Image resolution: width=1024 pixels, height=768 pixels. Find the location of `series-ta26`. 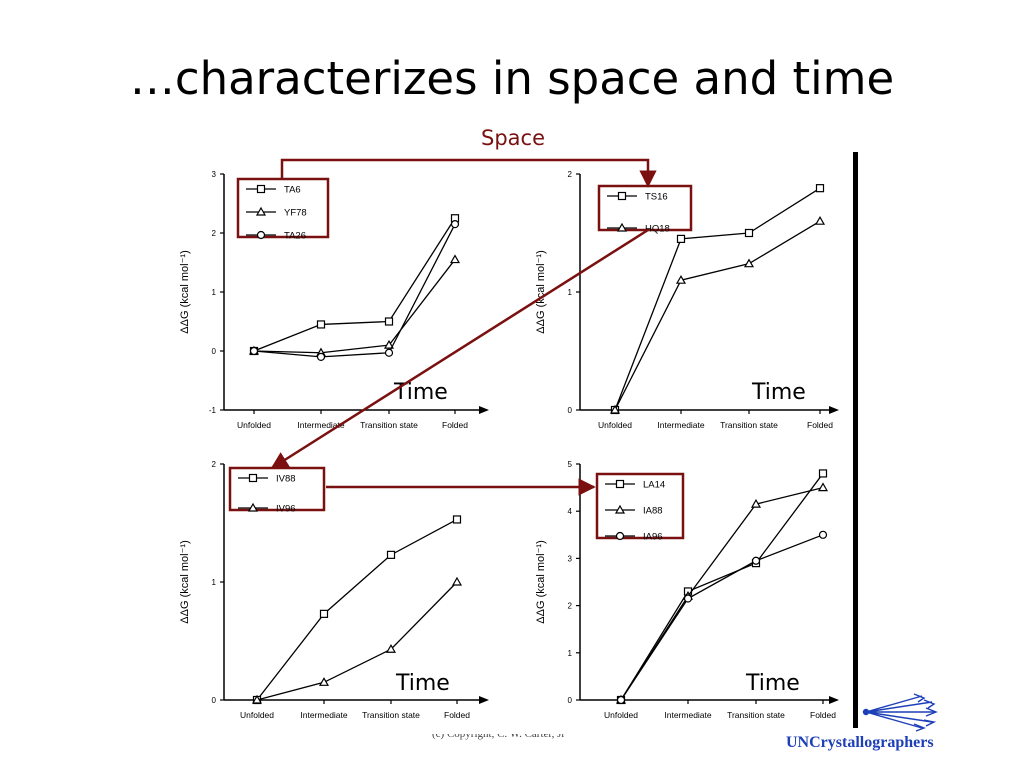

series-ta26 is located at coordinates (354, 290).